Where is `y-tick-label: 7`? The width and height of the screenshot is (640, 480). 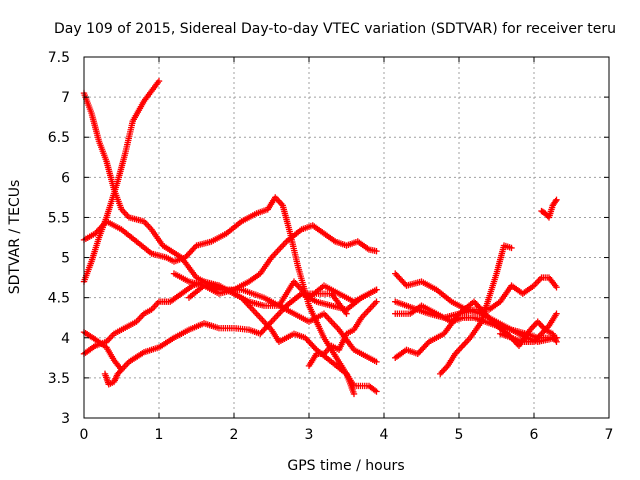 y-tick-label: 7 is located at coordinates (65, 98).